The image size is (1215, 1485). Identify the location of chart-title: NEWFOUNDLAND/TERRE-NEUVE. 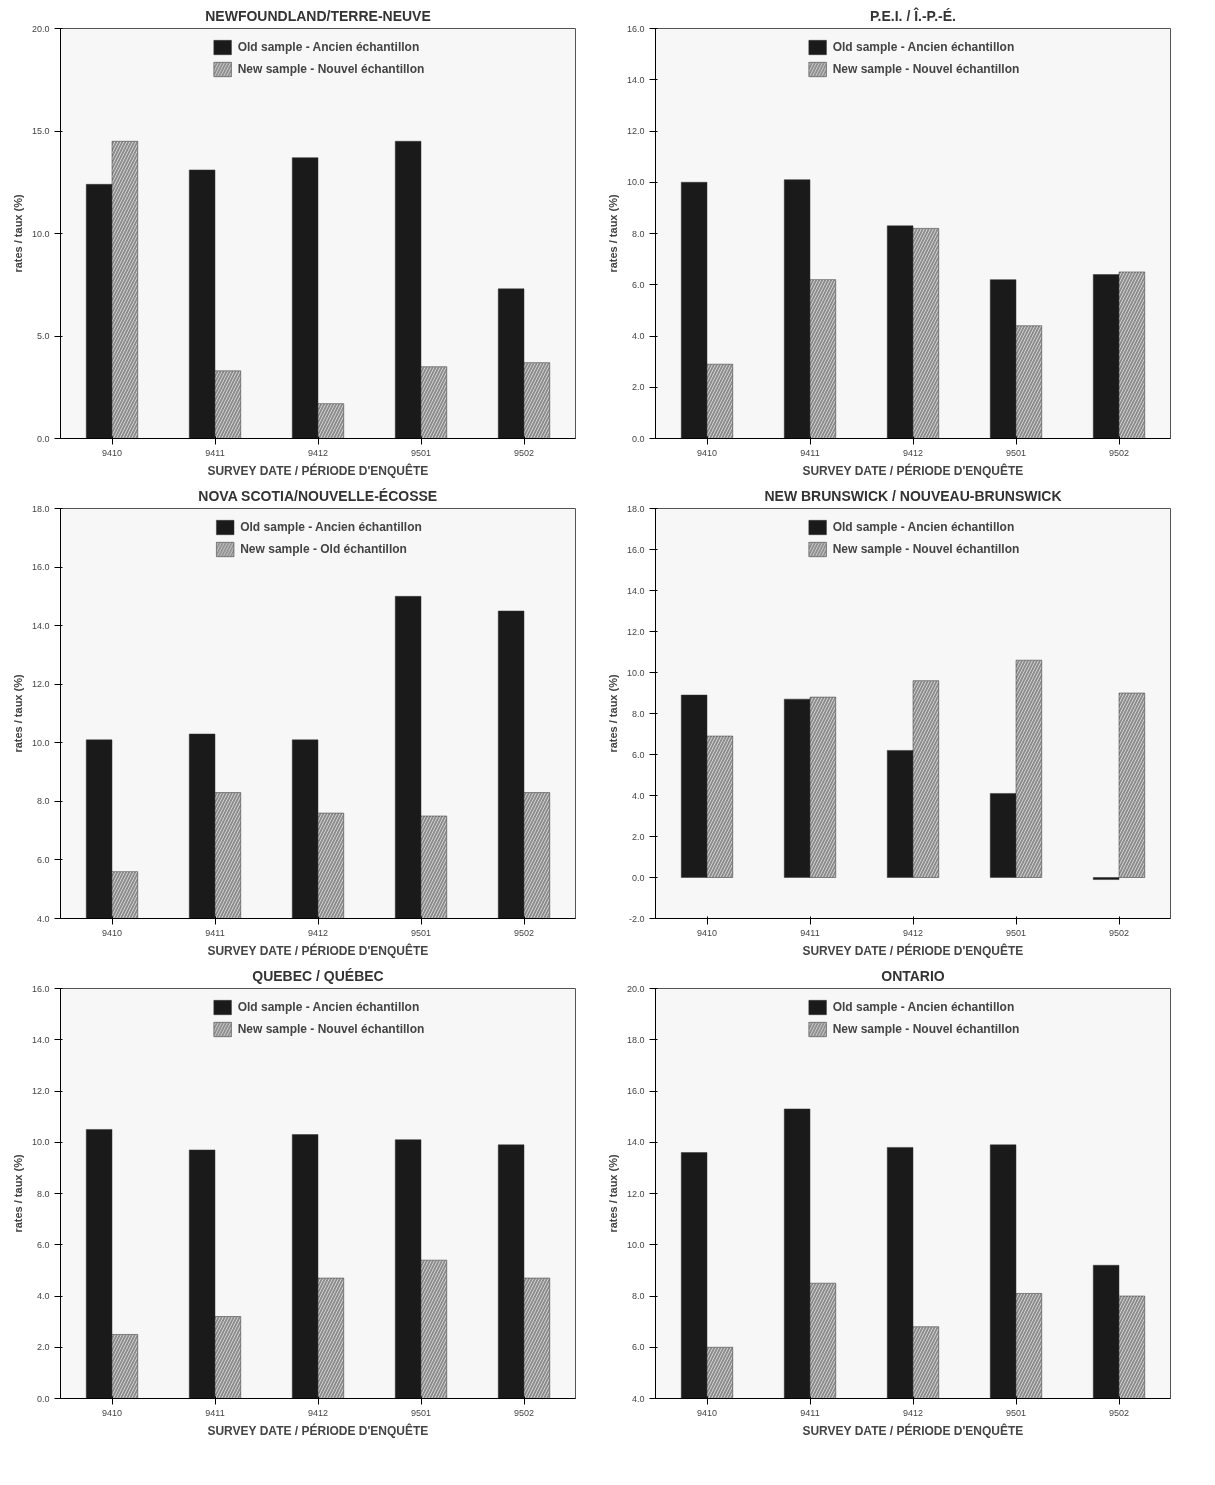
(318, 15).